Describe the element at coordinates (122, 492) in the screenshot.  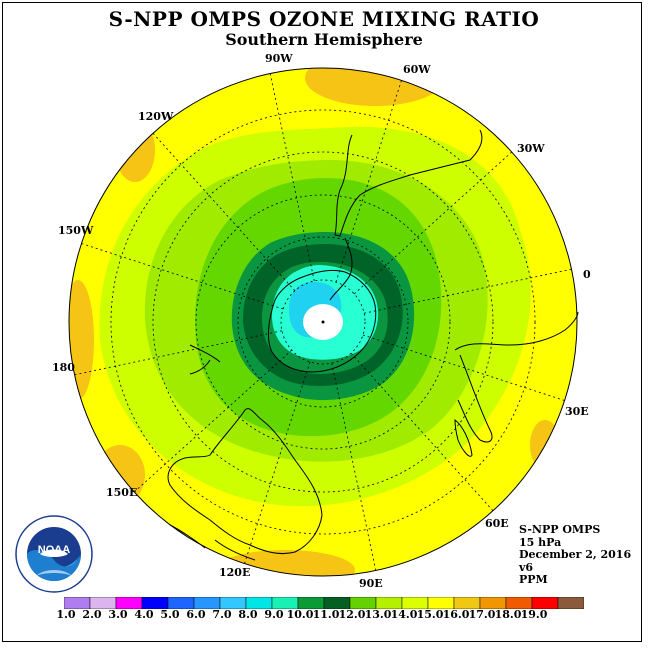
I see `lon-label-150e: 150E` at that location.